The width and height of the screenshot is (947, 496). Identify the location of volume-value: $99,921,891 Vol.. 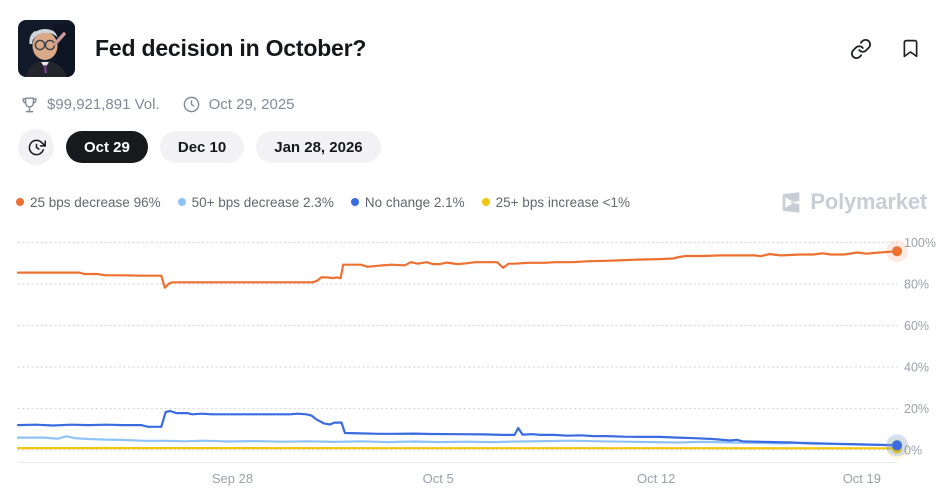
(103, 104).